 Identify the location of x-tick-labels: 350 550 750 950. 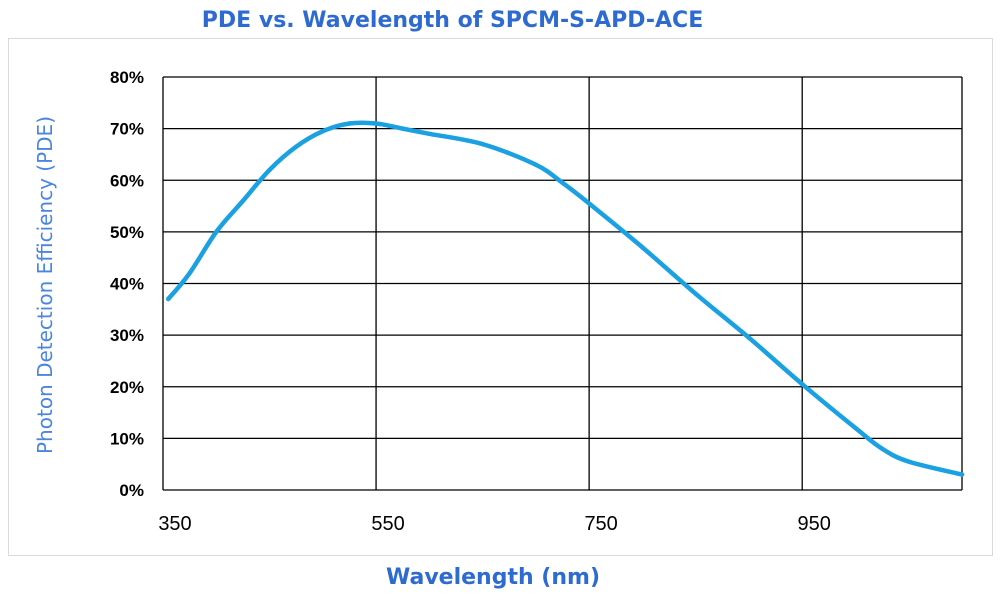
(494, 524).